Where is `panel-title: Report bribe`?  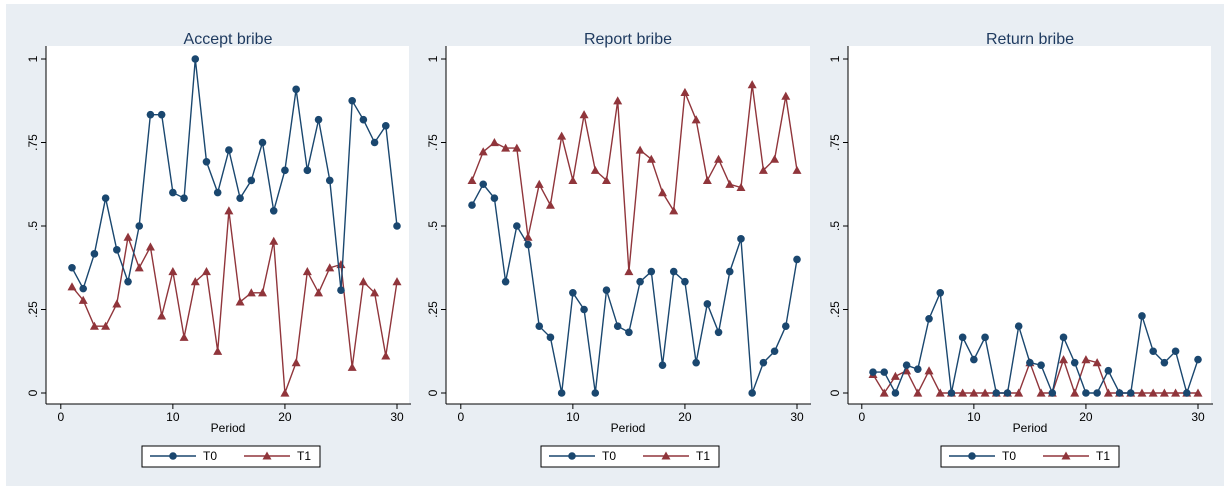 panel-title: Report bribe is located at coordinates (628, 39).